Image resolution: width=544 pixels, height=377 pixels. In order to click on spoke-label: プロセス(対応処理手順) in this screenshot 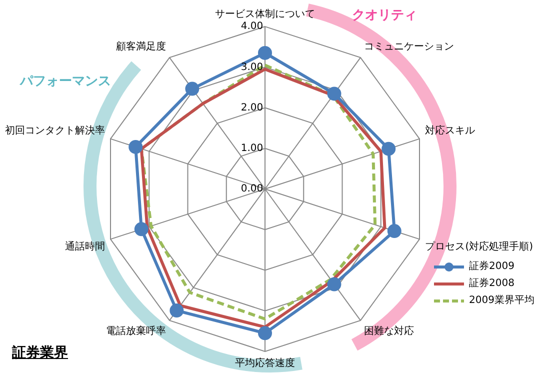, I will do `click(479, 246)`.